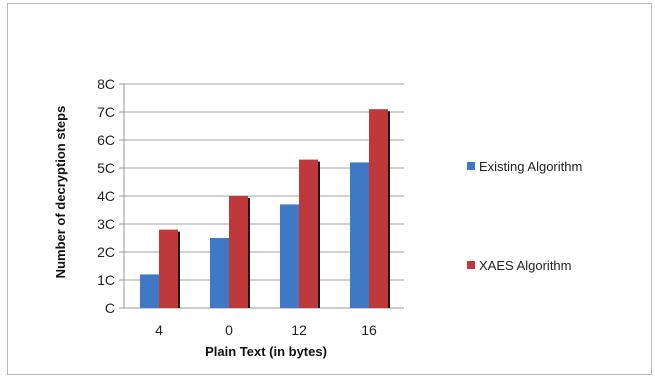 This screenshot has width=655, height=379. I want to click on y-tick-label: 8C, so click(106, 84).